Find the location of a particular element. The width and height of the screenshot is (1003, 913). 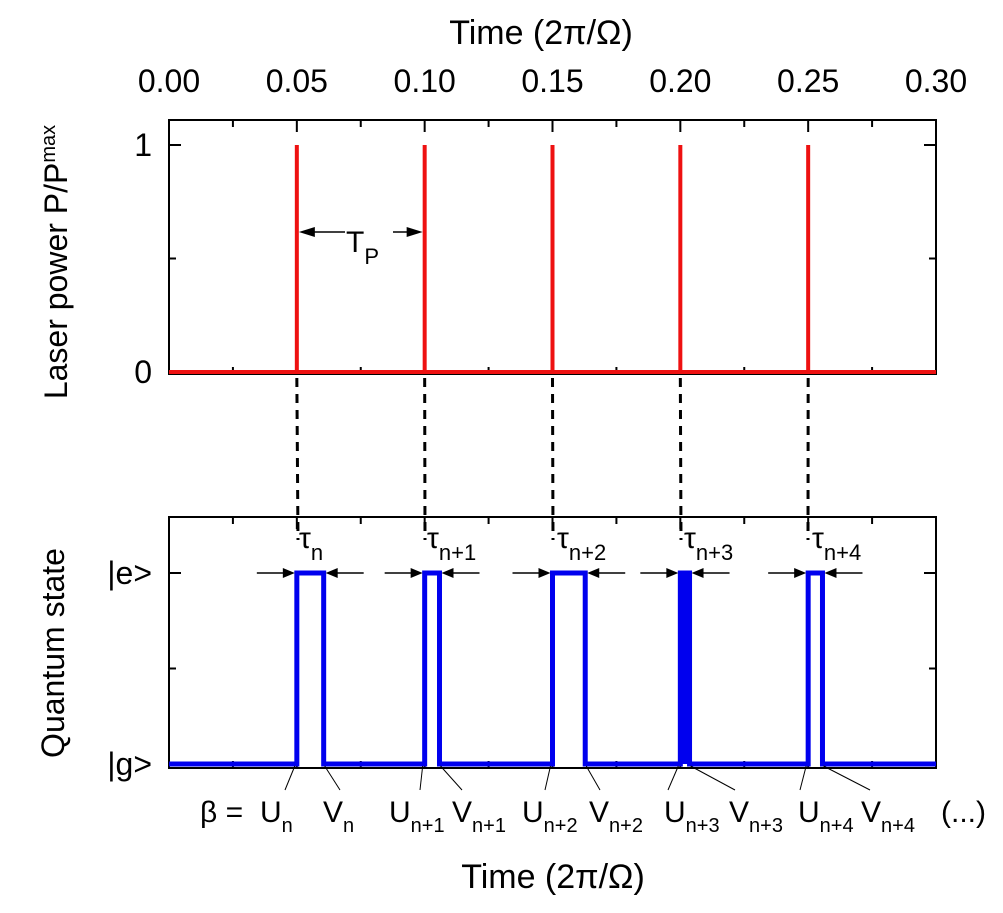

bottom-ylabel-group: Quantum state is located at coordinates (53, 653).